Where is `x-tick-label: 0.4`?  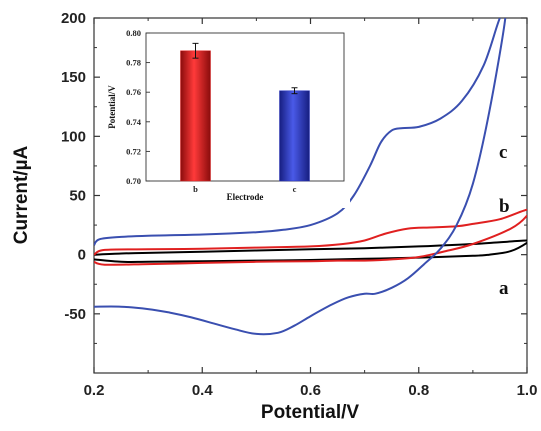
x-tick-label: 0.4 is located at coordinates (203, 390).